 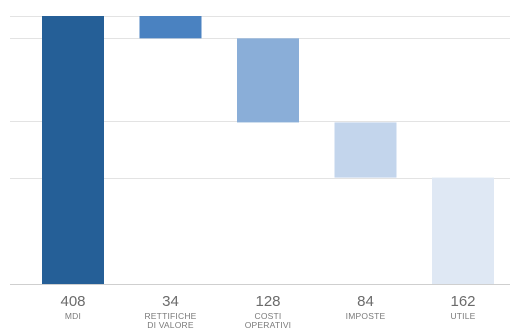 What do you see at coordinates (462, 316) in the screenshot?
I see `category-label-4: UTILE` at bounding box center [462, 316].